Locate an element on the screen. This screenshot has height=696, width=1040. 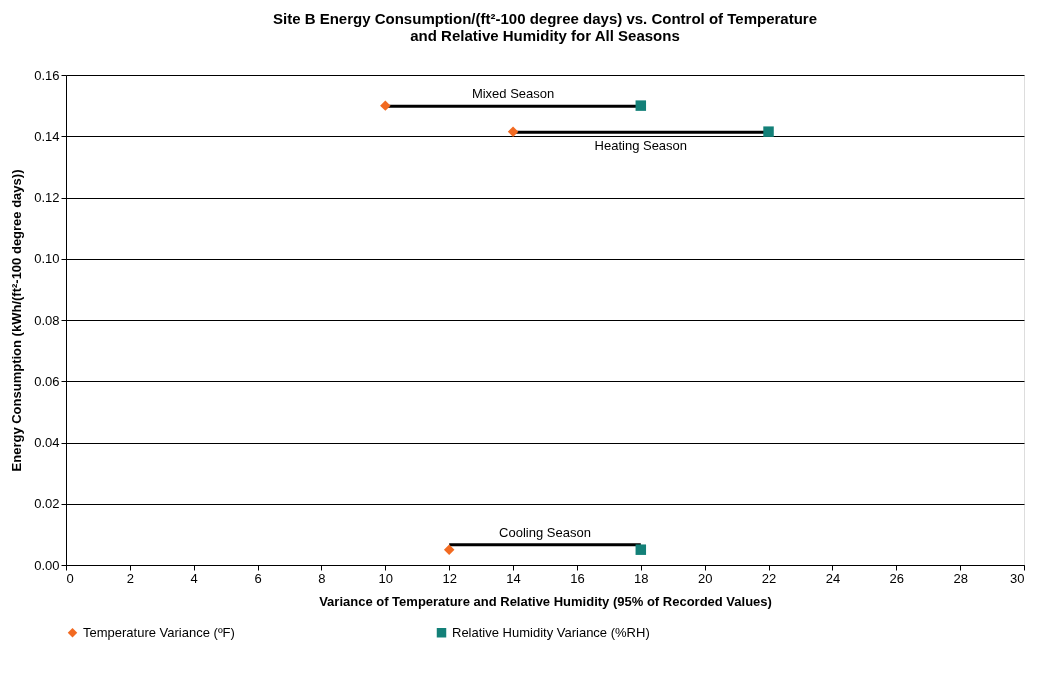
x-tick-label: 12 is located at coordinates (449, 578).